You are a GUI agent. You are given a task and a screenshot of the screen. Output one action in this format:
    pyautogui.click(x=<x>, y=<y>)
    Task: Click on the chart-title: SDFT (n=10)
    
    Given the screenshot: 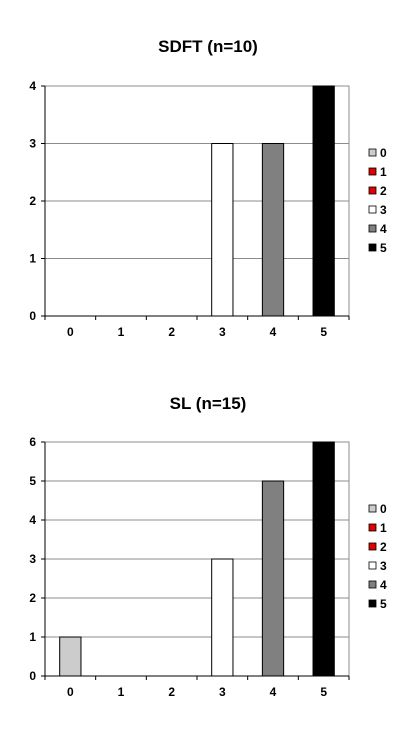 What is the action you would take?
    pyautogui.click(x=208, y=46)
    